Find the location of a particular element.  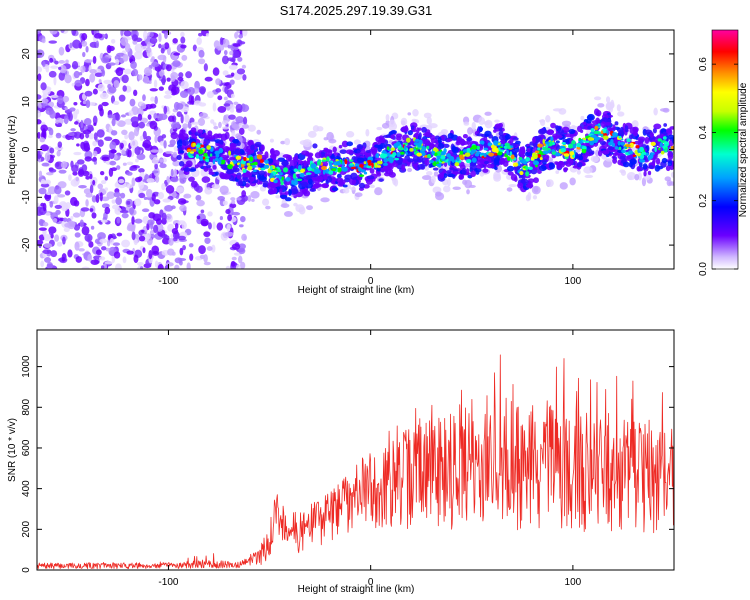

snr-y-tick-label: 0 is located at coordinates (26, 570).